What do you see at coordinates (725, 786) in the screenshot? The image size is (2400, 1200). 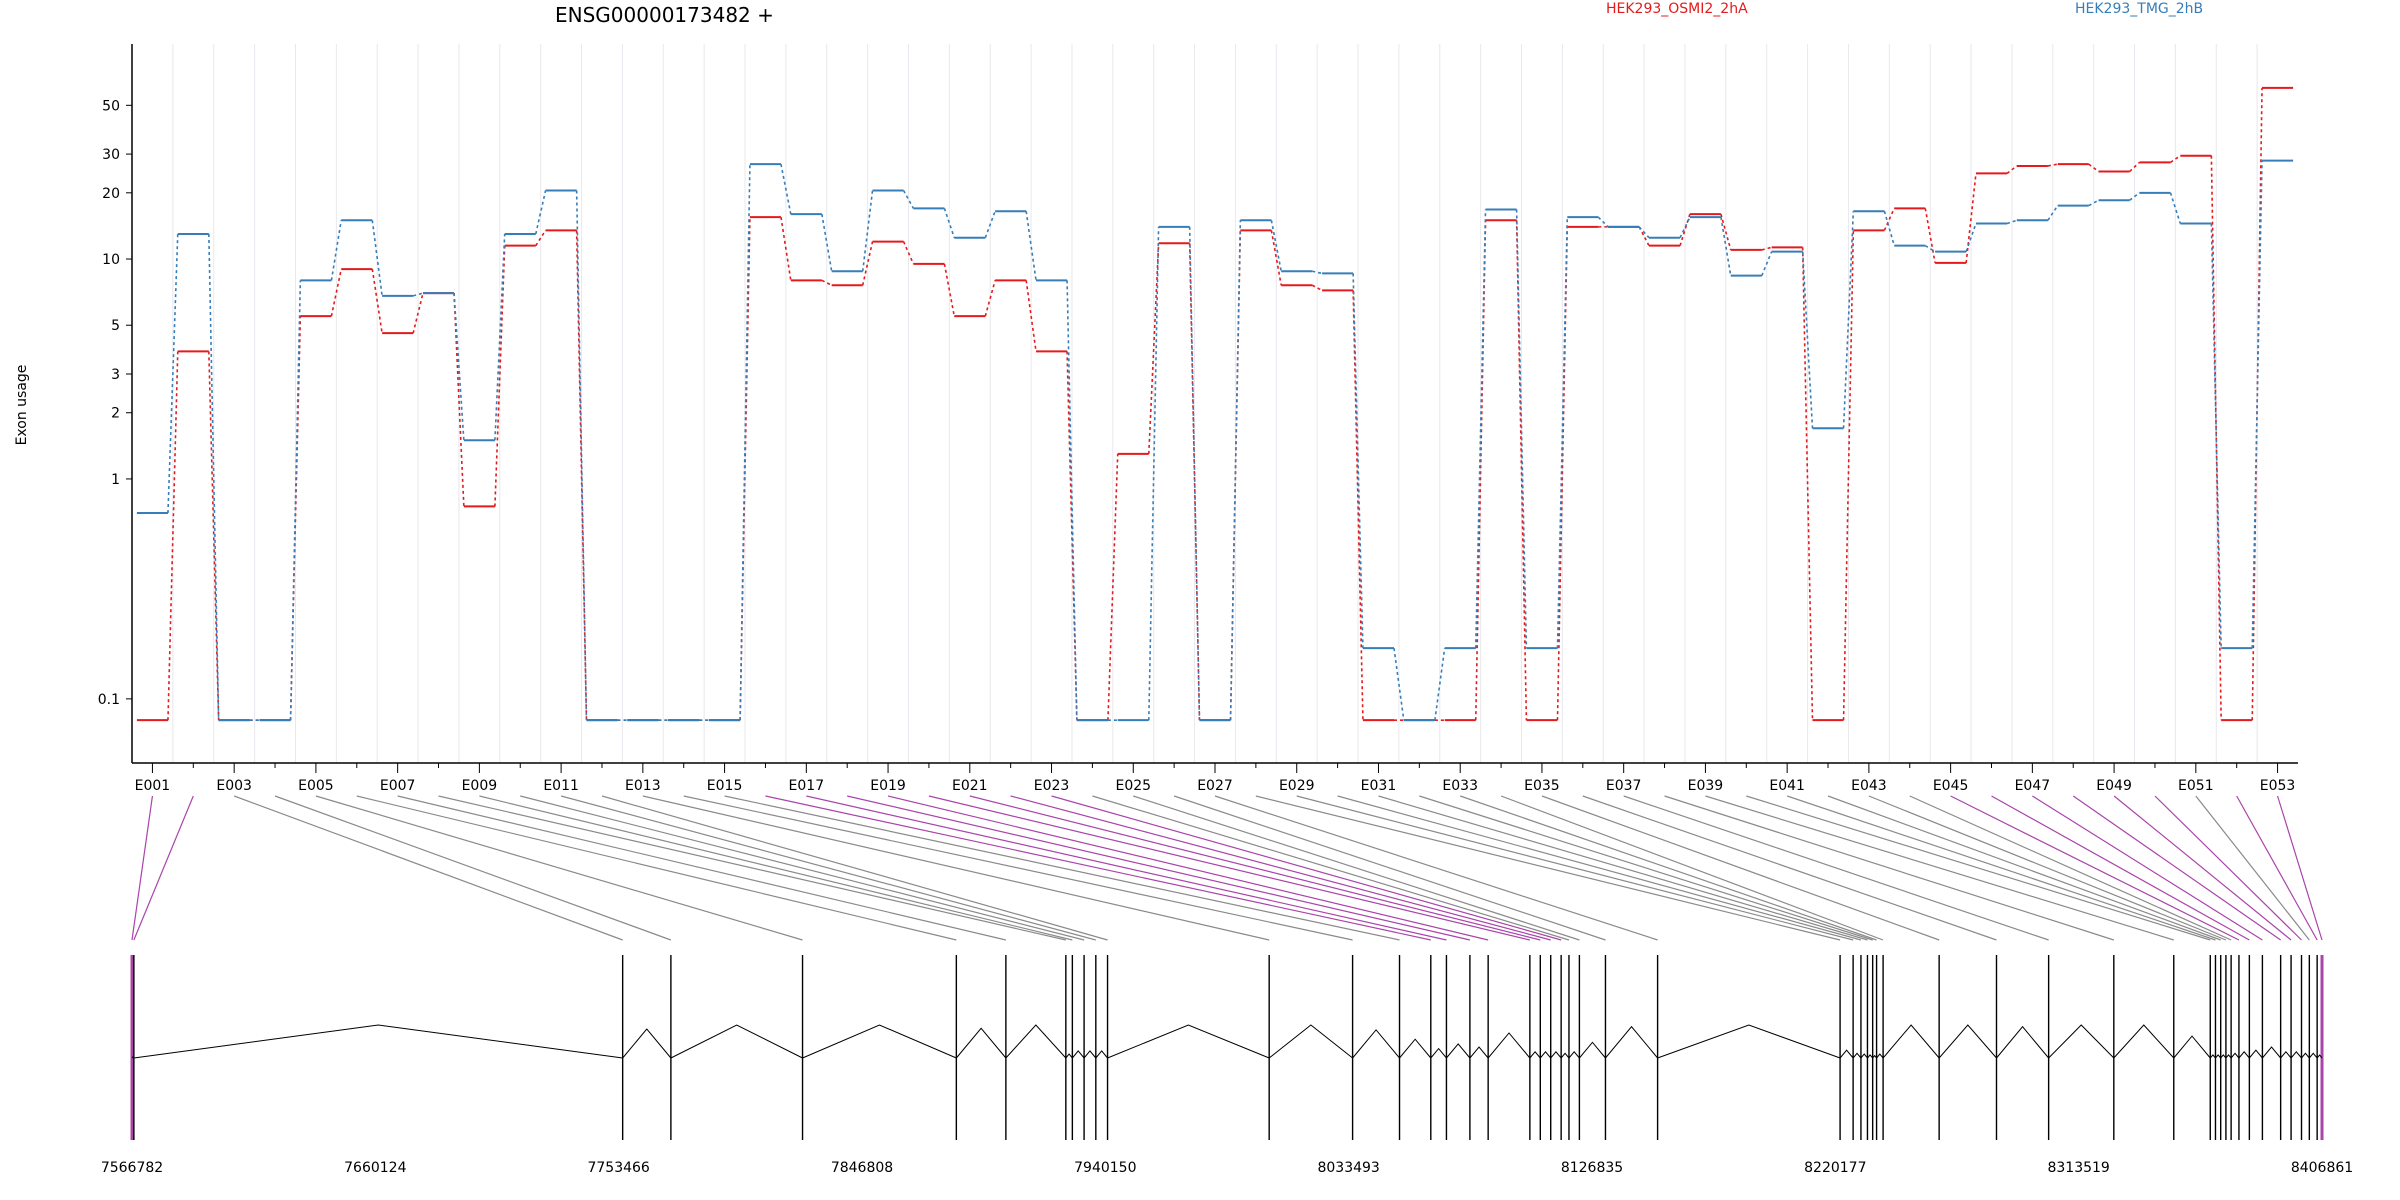 I see `x-tick-label: E015` at bounding box center [725, 786].